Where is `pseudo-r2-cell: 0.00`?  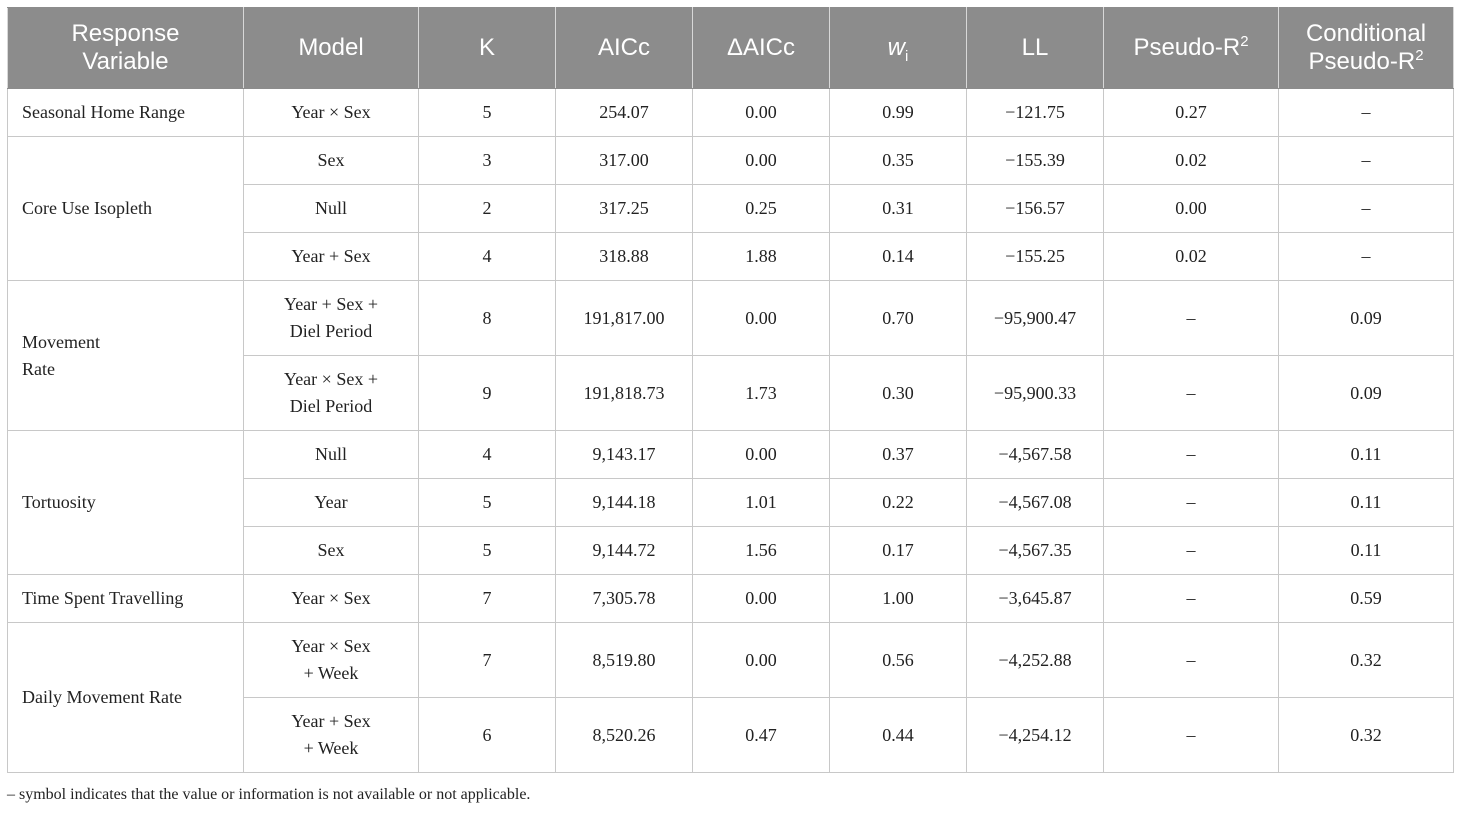 pseudo-r2-cell: 0.00 is located at coordinates (1191, 208).